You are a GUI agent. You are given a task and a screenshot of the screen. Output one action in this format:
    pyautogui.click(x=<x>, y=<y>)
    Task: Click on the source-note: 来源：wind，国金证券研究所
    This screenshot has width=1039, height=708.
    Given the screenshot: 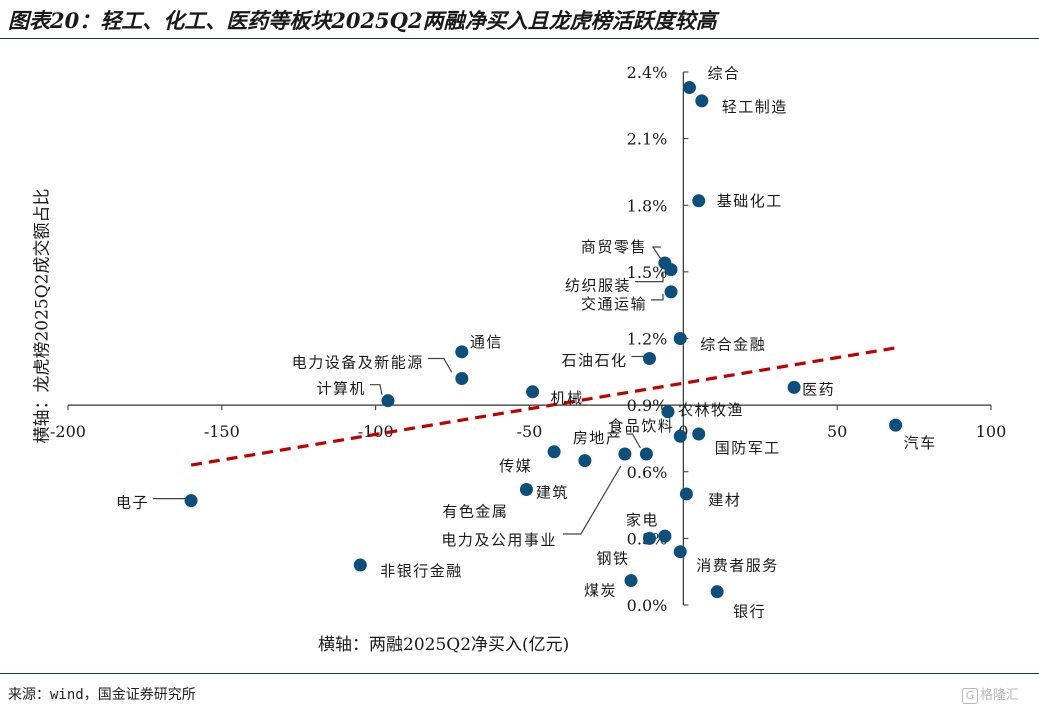 What is the action you would take?
    pyautogui.click(x=102, y=695)
    